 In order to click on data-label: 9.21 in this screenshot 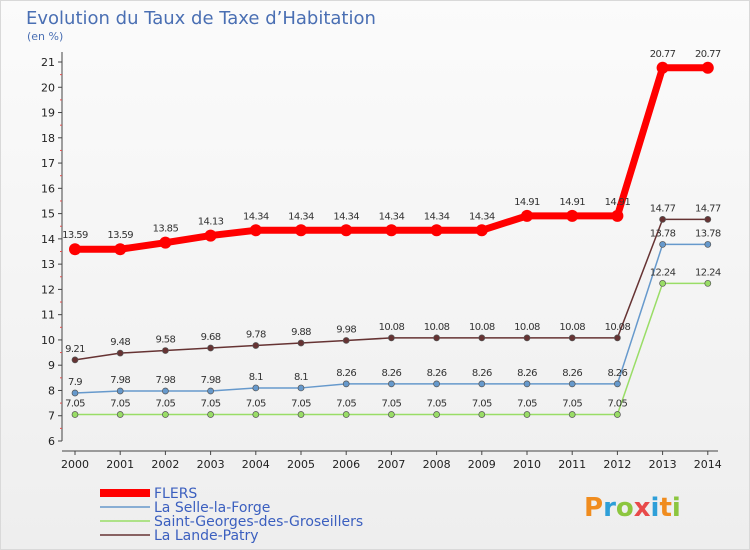, I will do `click(75, 349)`.